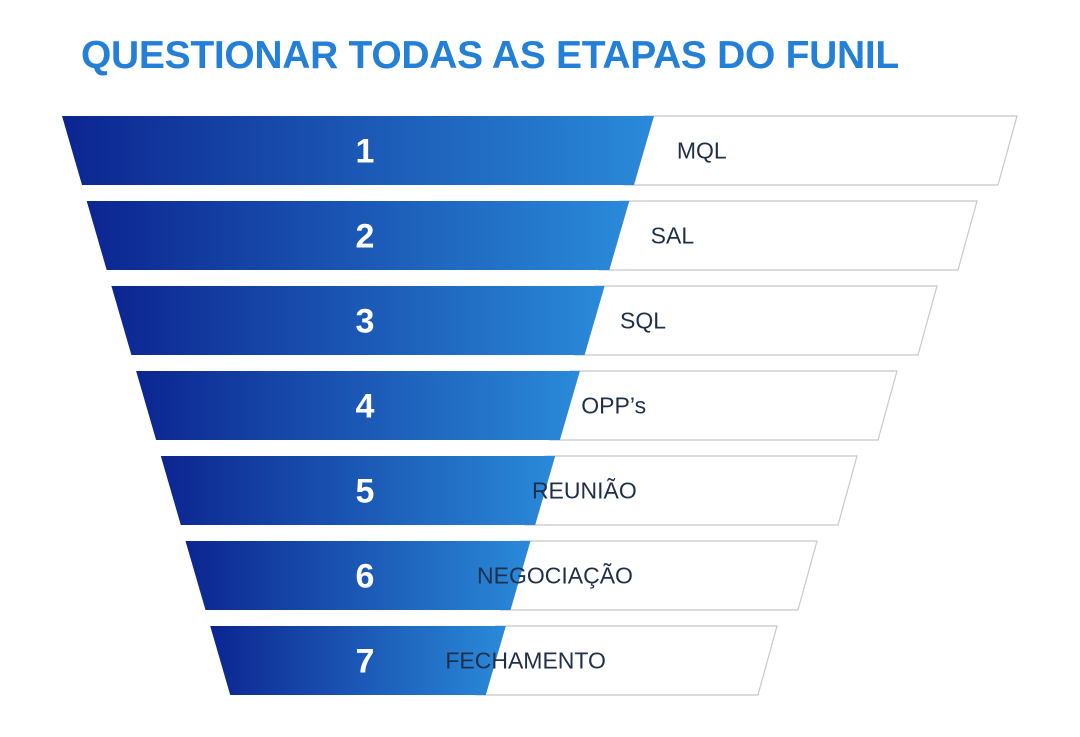 This screenshot has height=737, width=1080. I want to click on stage-number: 6, so click(365, 577).